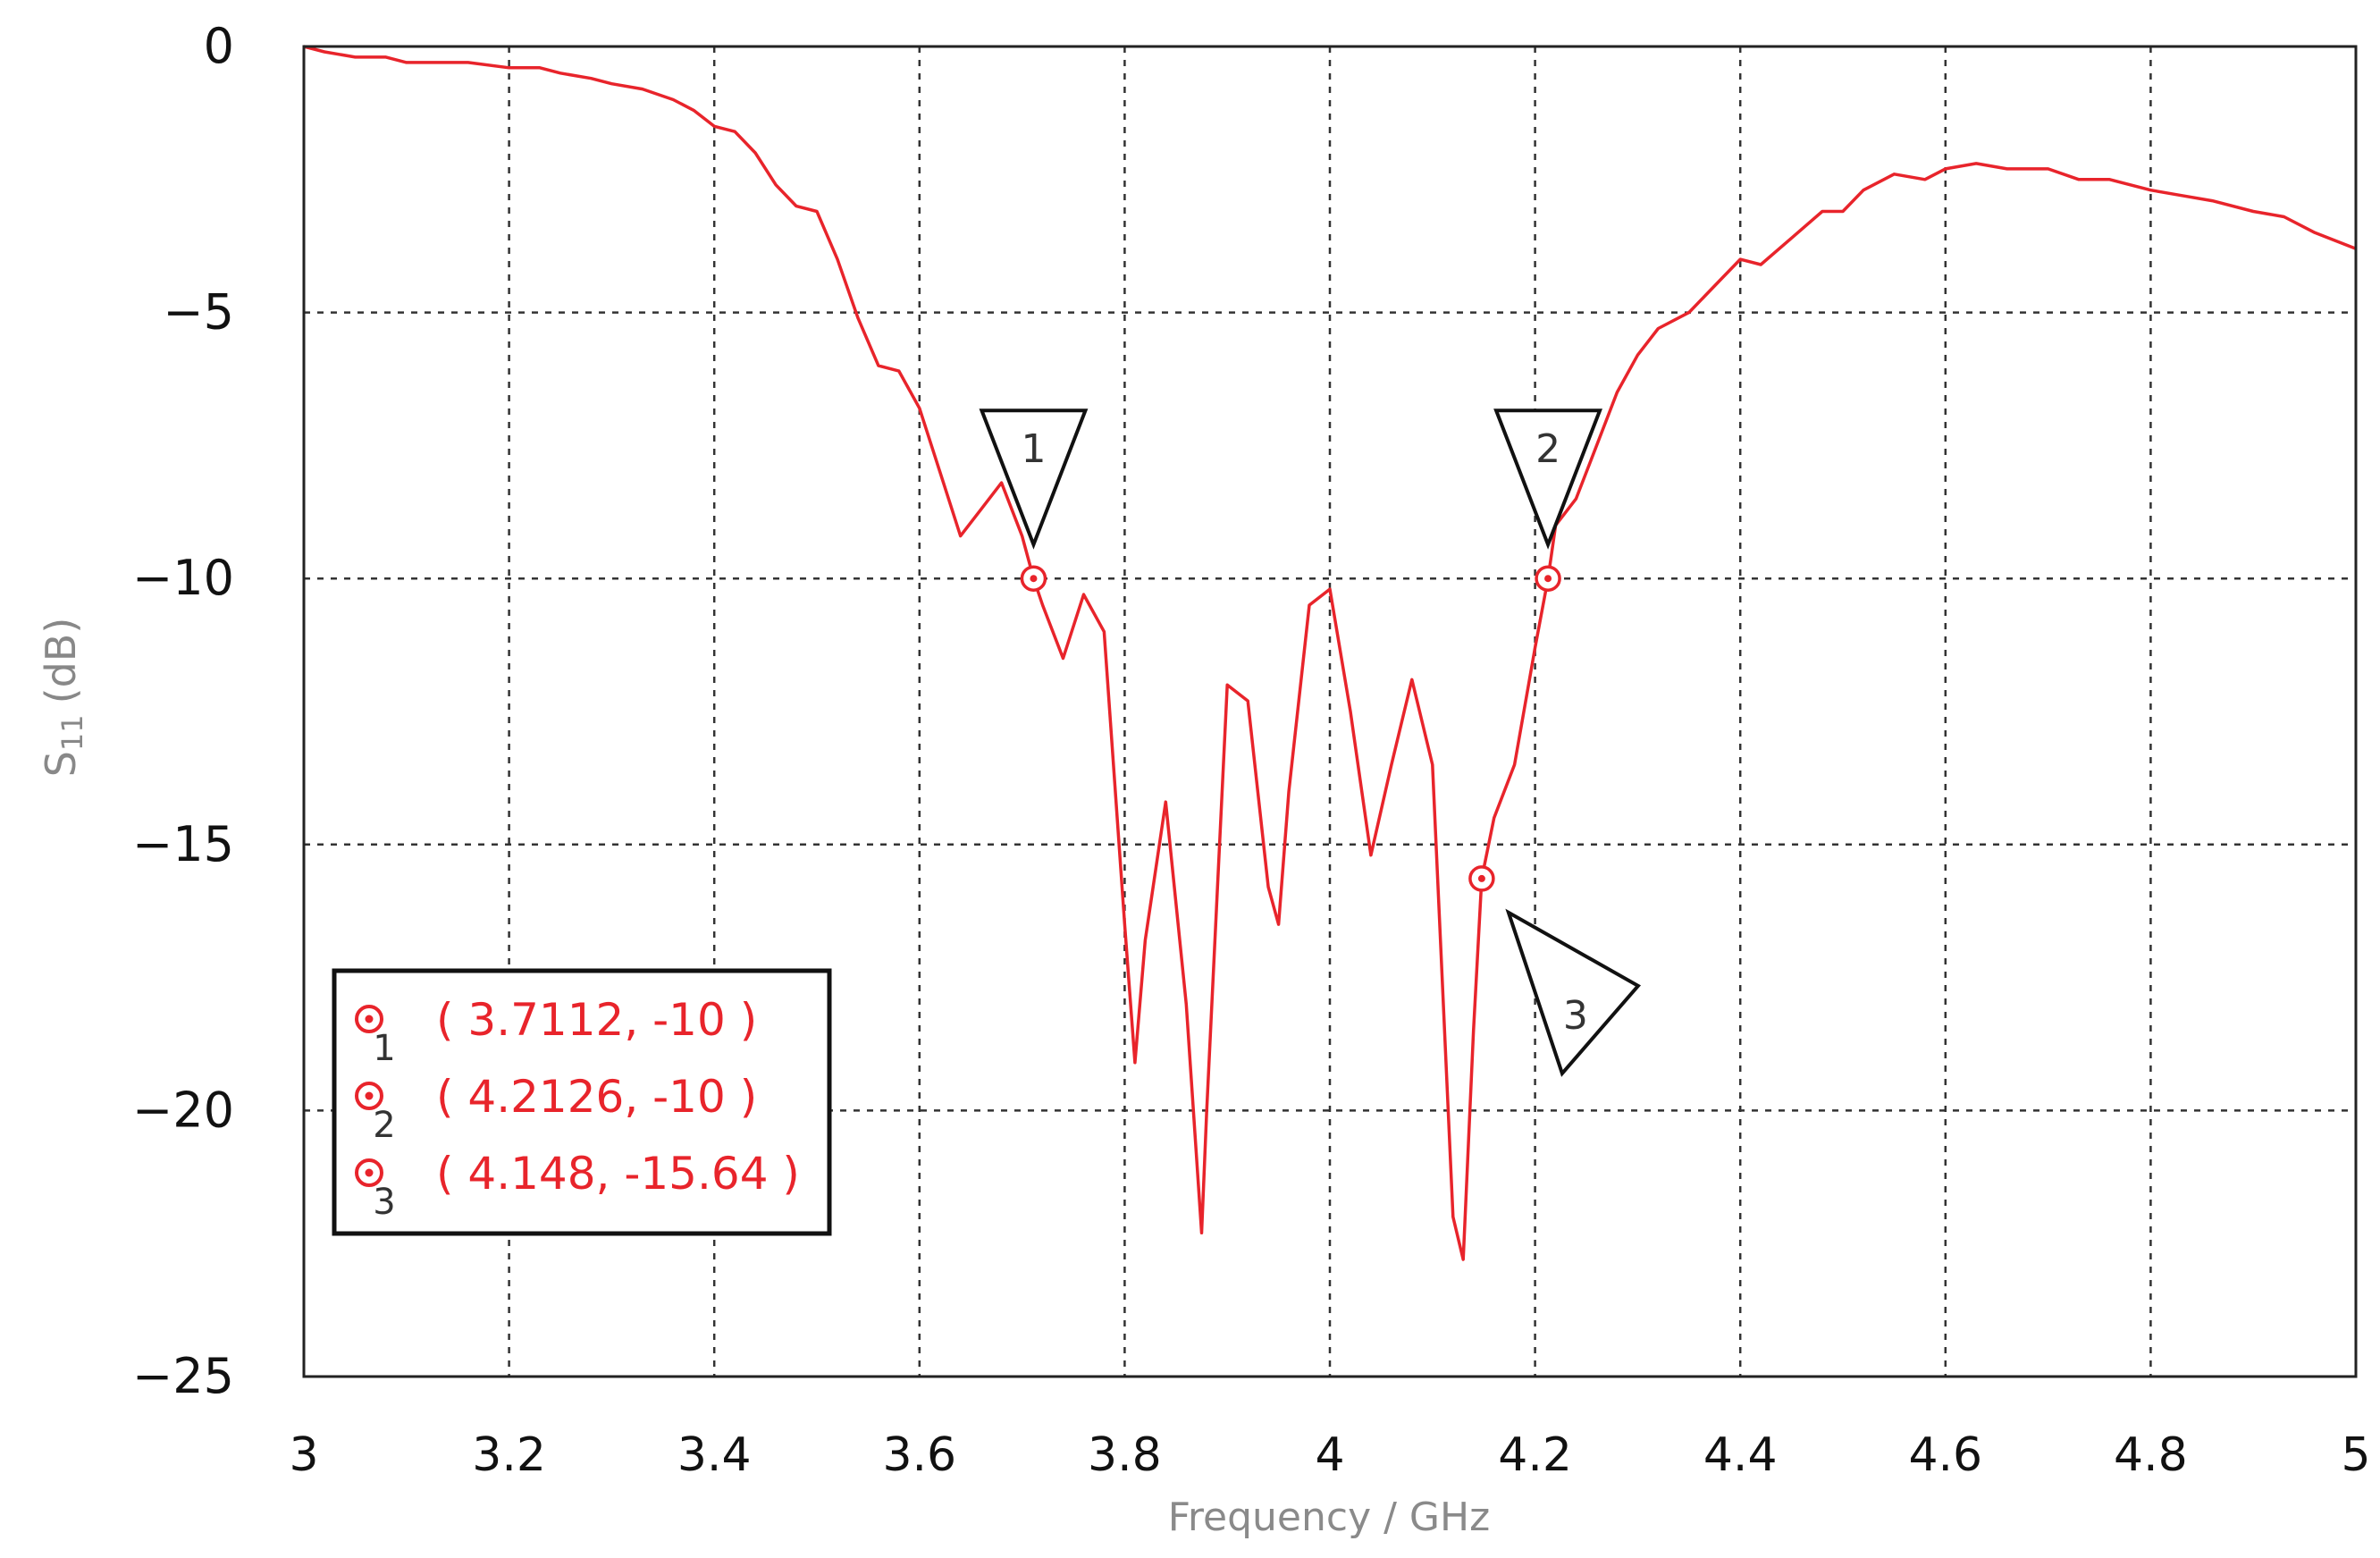 The height and width of the screenshot is (1558, 2380). What do you see at coordinates (596, 1020) in the screenshot?
I see `legend-marker-value: ( 3.7112, -10 )` at bounding box center [596, 1020].